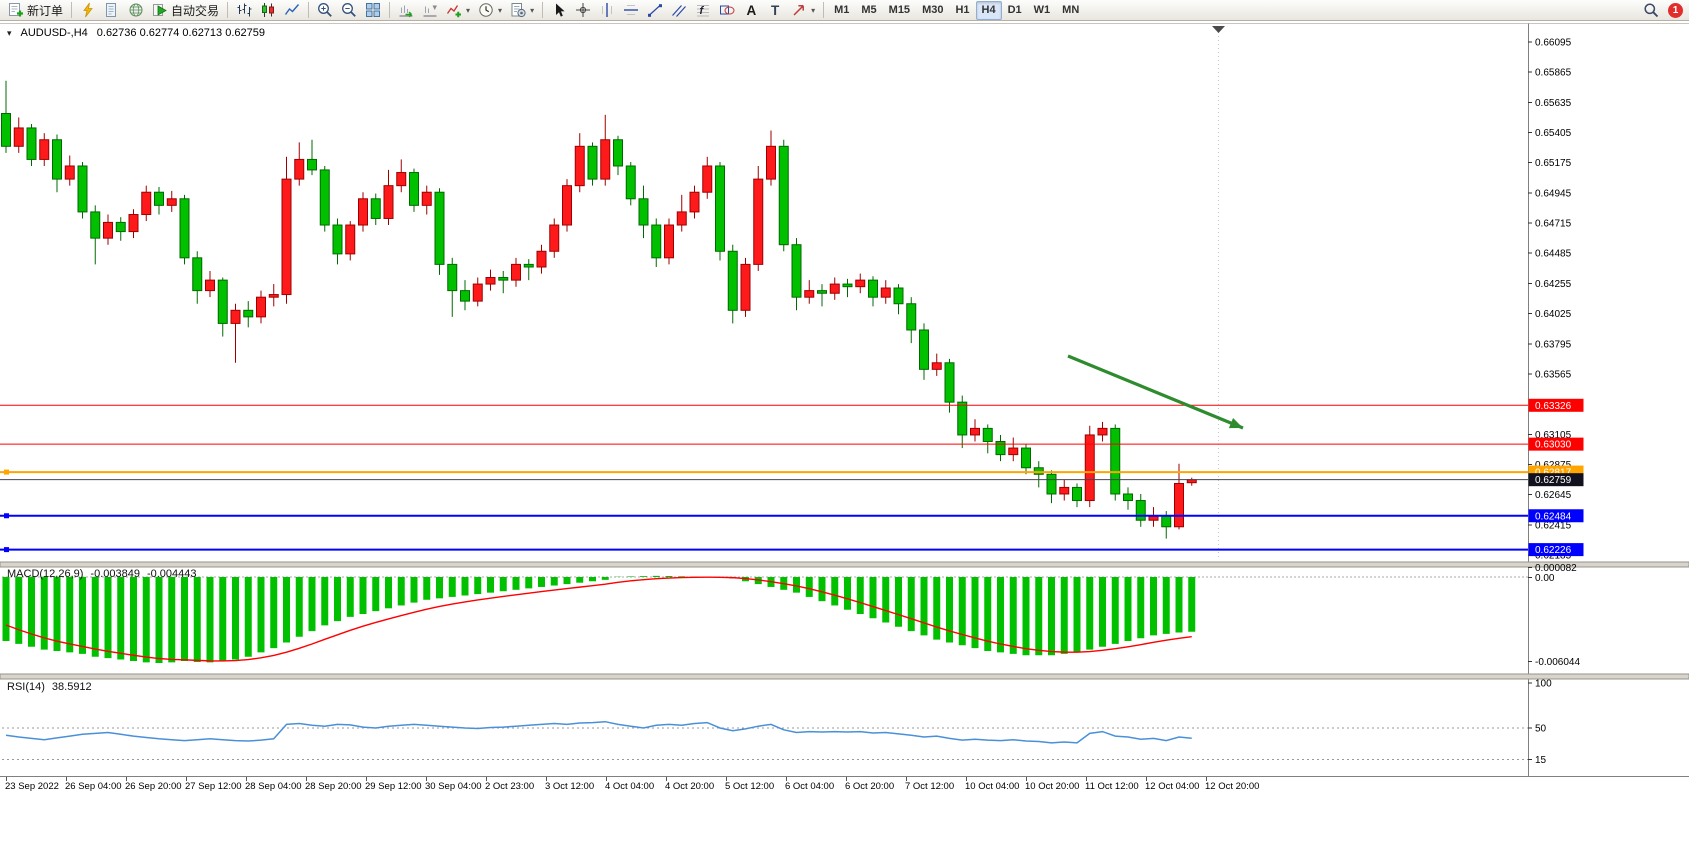  I want to click on text-button: A, so click(751, 10).